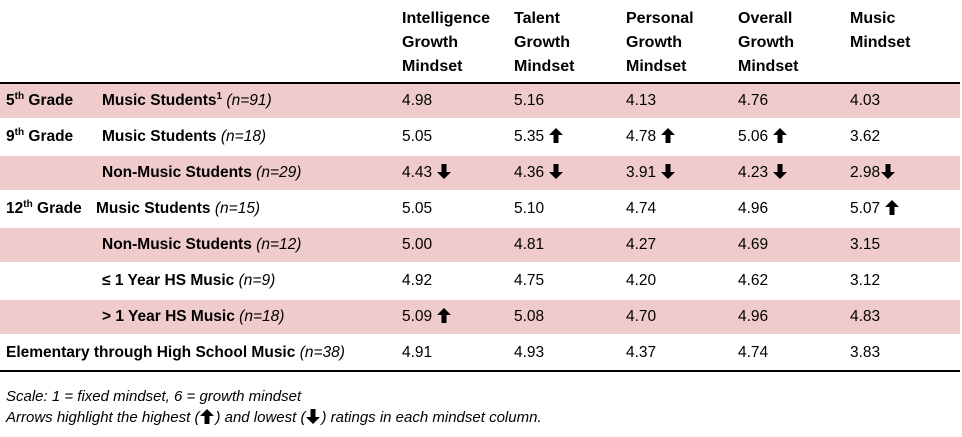 This screenshot has width=962, height=437. Describe the element at coordinates (168, 280) in the screenshot. I see `group-name: ≤ 1 Year HS Music` at that location.